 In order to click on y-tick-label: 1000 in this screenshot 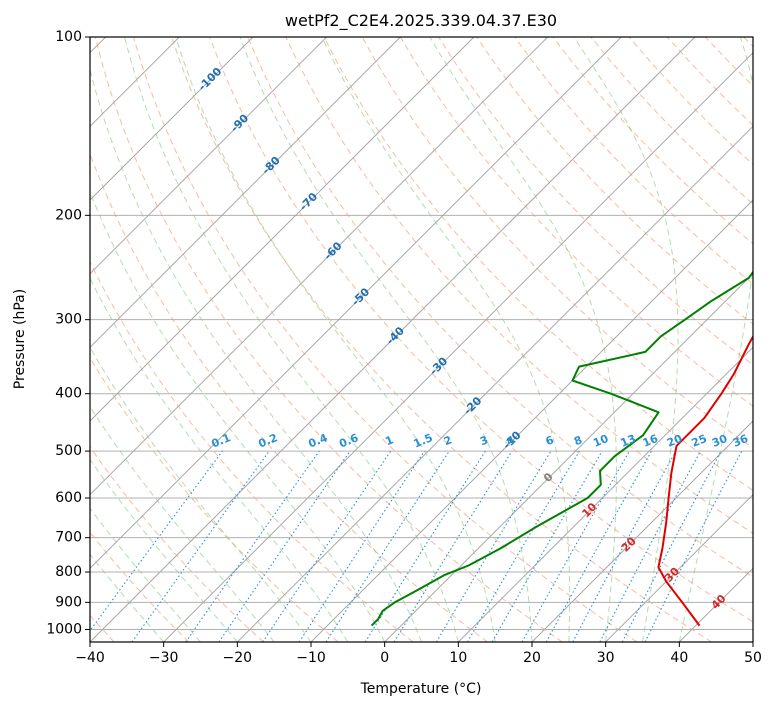, I will do `click(64, 629)`.